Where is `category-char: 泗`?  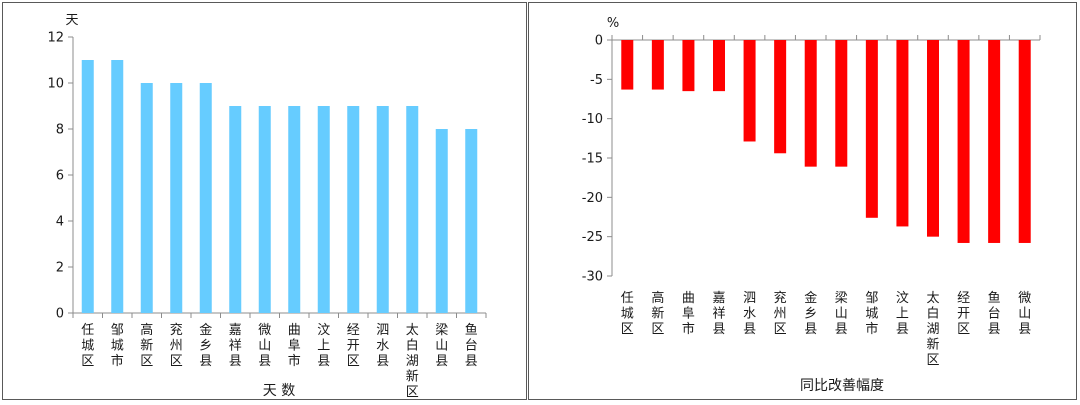 category-char: 泗 is located at coordinates (749, 298).